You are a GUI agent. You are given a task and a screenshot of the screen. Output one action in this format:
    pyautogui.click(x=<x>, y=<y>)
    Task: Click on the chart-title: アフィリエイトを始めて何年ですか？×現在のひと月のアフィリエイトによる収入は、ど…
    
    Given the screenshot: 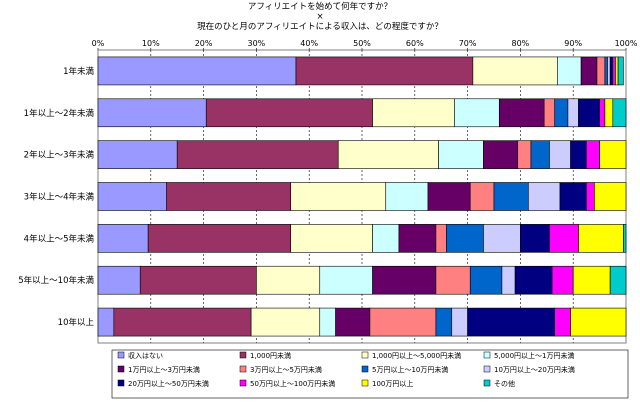 What is the action you would take?
    pyautogui.click(x=320, y=16)
    